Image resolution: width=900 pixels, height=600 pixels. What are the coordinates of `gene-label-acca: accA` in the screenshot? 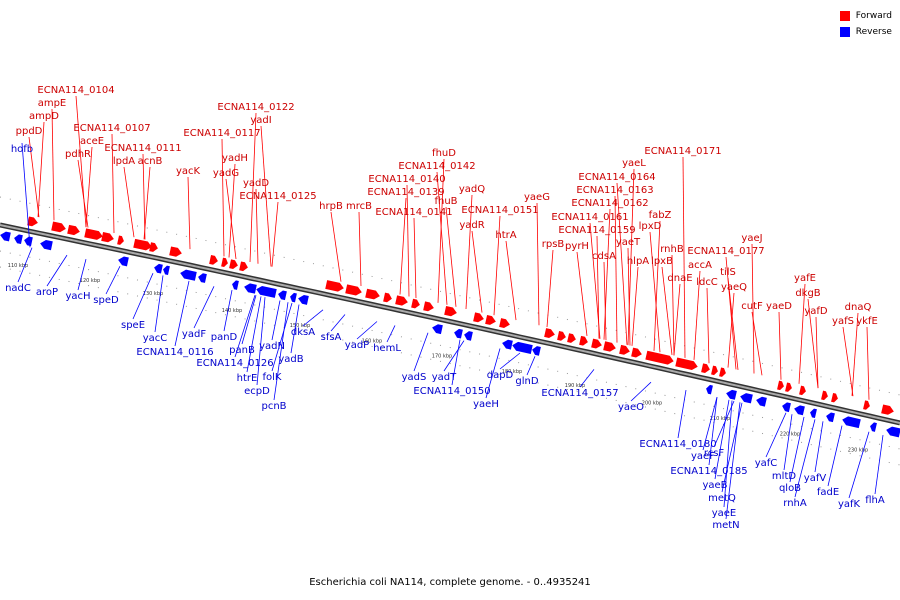 It's located at (700, 265).